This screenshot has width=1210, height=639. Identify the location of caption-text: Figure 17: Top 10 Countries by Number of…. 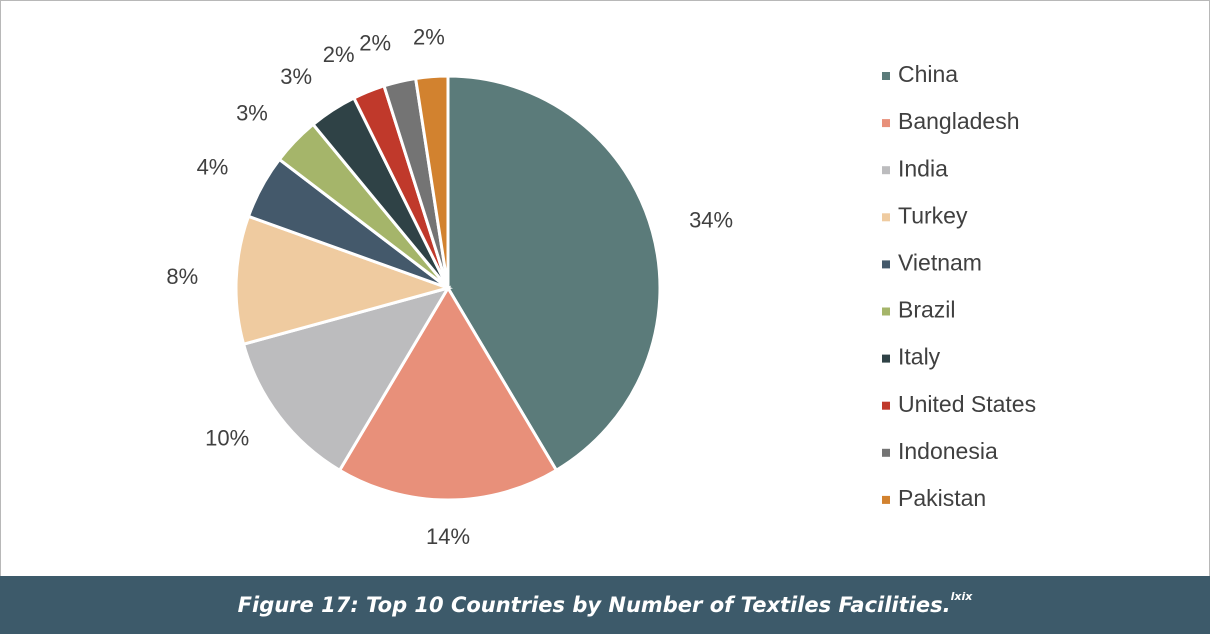
(594, 605).